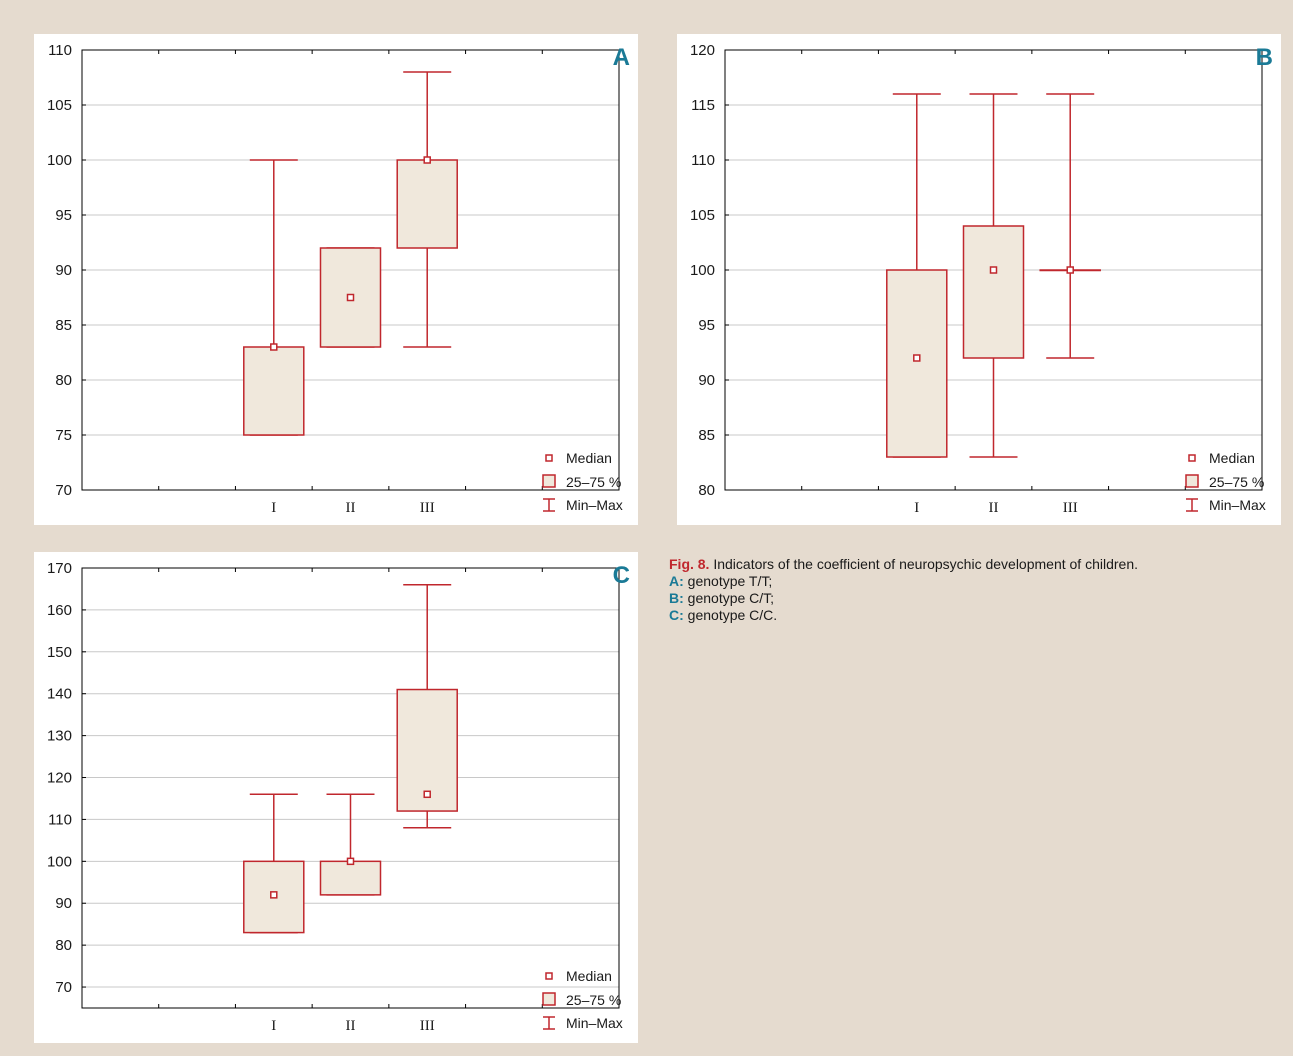  What do you see at coordinates (59, 610) in the screenshot?
I see `y-tick-label: 160` at bounding box center [59, 610].